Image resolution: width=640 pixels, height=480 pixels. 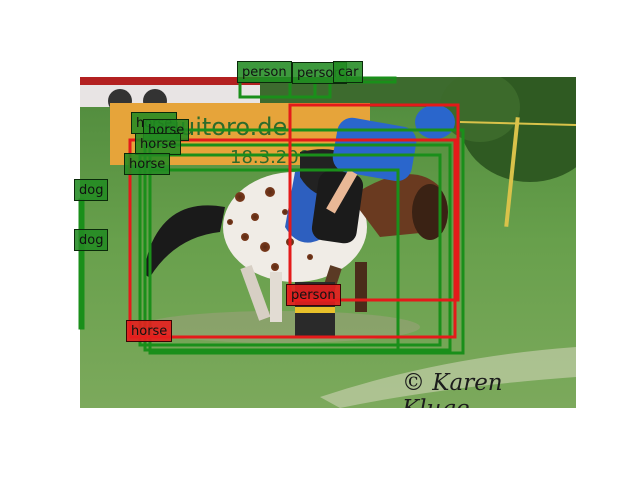 What do you see at coordinates (452, 389) in the screenshot?
I see `watermark: © Karen Kluge` at bounding box center [452, 389].